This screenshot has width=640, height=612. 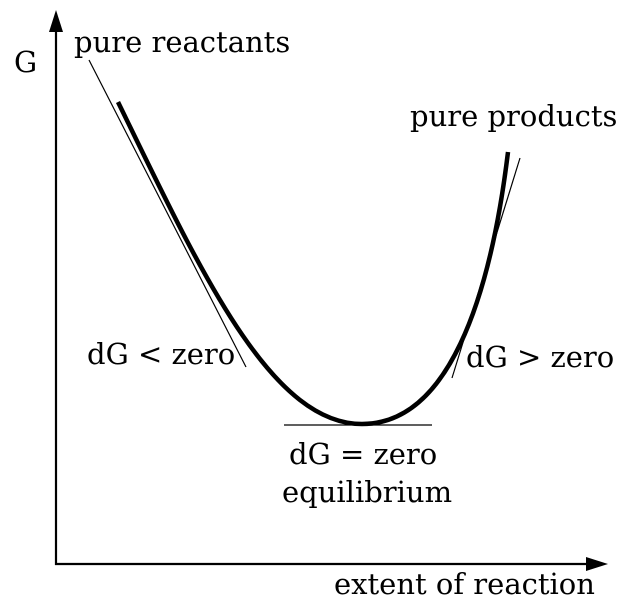 I want to click on y-axis-arrowhead, so click(x=56, y=21).